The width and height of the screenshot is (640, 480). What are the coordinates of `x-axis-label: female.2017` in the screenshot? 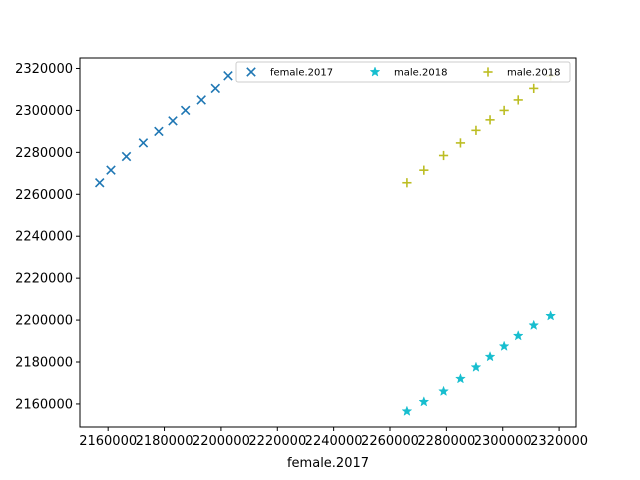 It's located at (328, 463).